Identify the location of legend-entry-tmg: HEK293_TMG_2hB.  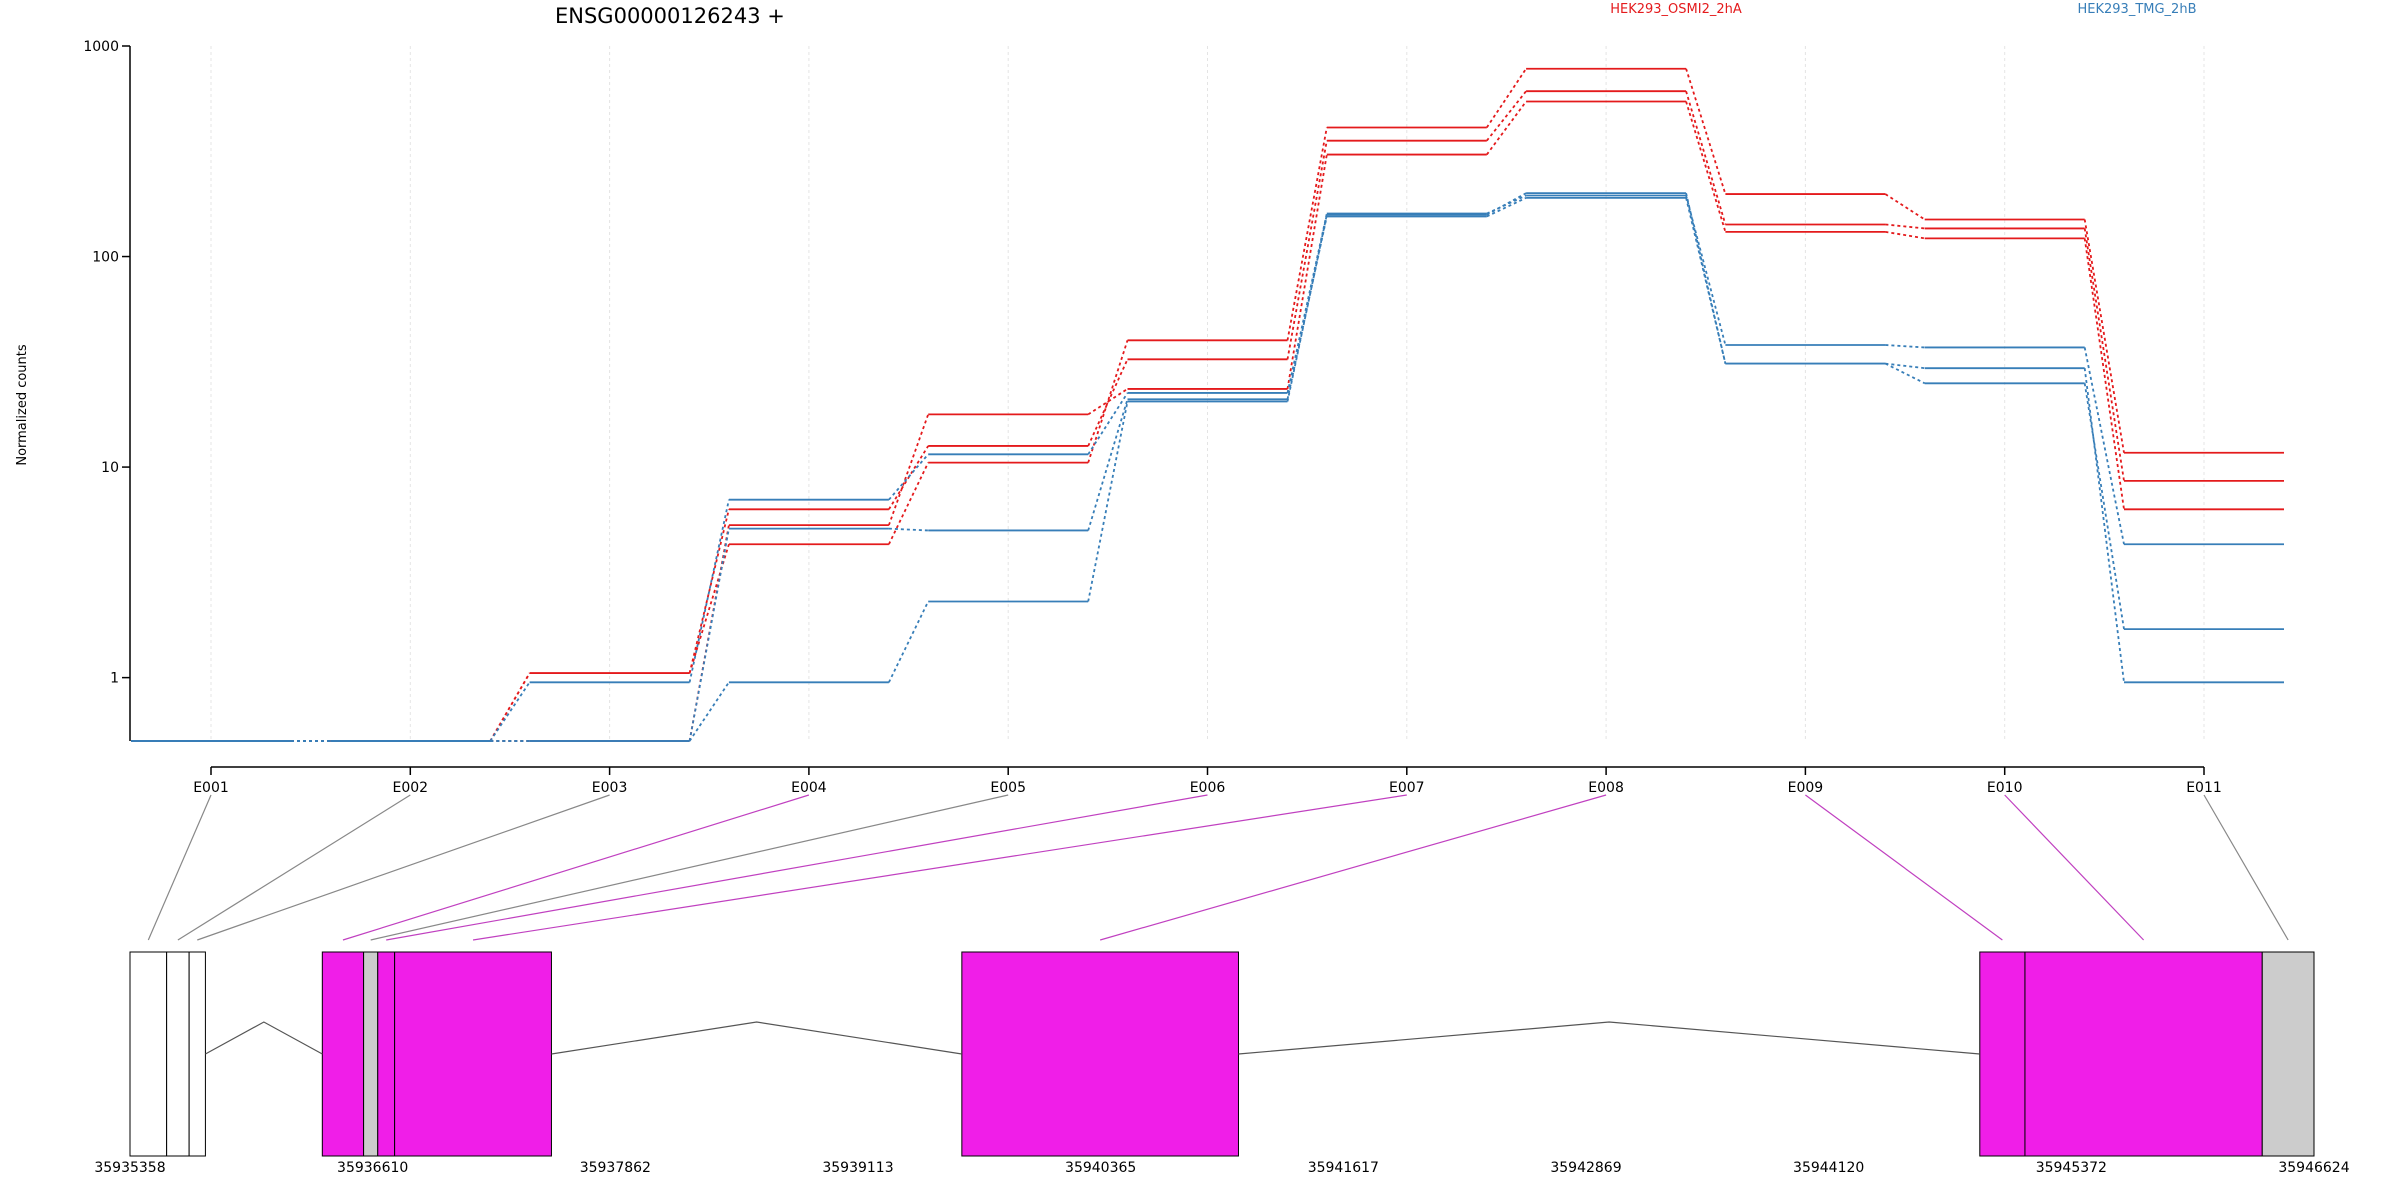
(2137, 9).